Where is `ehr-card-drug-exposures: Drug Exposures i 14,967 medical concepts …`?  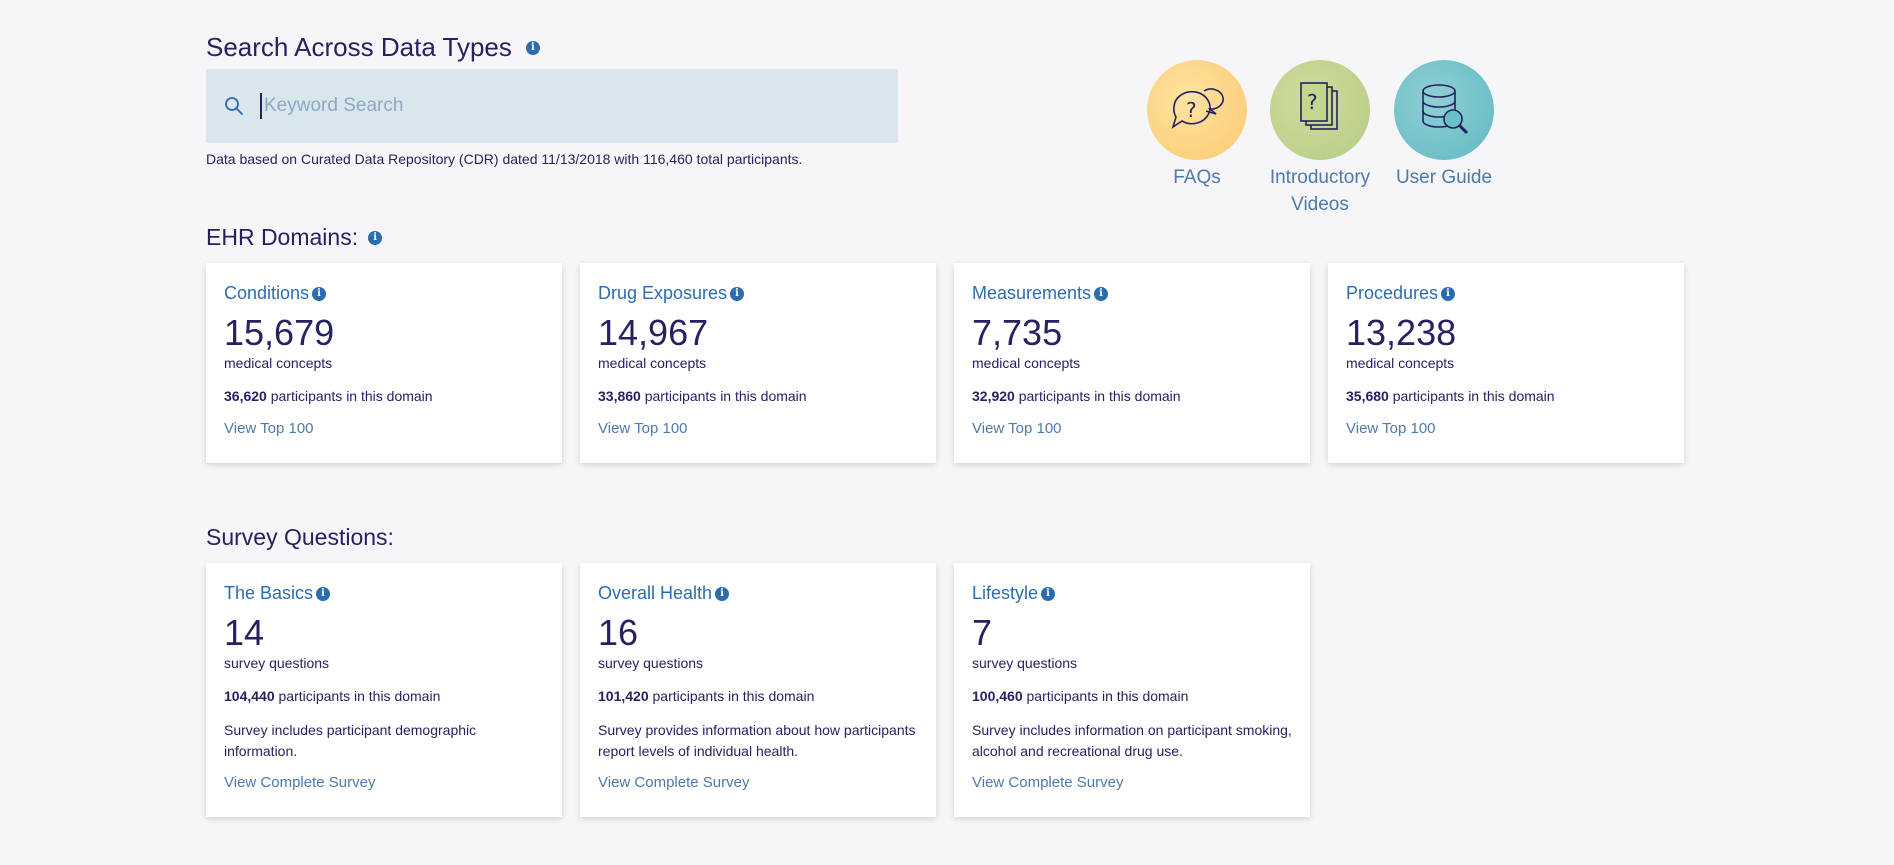
ehr-card-drug-exposures: Drug Exposures i 14,967 medical concepts … is located at coordinates (758, 363).